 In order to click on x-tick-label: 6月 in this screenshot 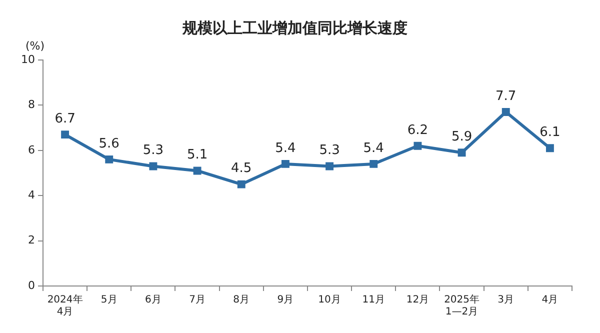, I will do `click(153, 300)`.